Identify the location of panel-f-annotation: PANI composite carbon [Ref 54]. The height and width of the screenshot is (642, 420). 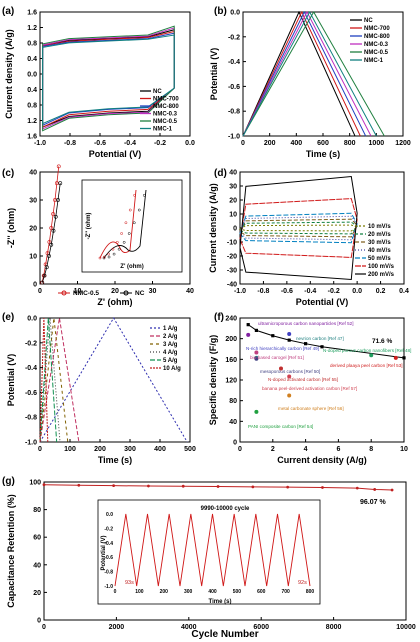
(280, 426).